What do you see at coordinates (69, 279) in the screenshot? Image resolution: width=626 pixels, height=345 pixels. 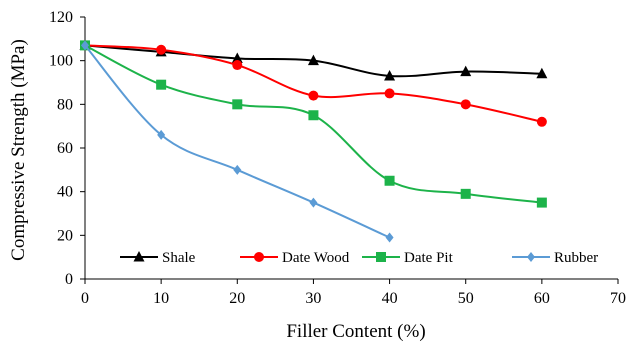 I see `y-tick-label: 0` at bounding box center [69, 279].